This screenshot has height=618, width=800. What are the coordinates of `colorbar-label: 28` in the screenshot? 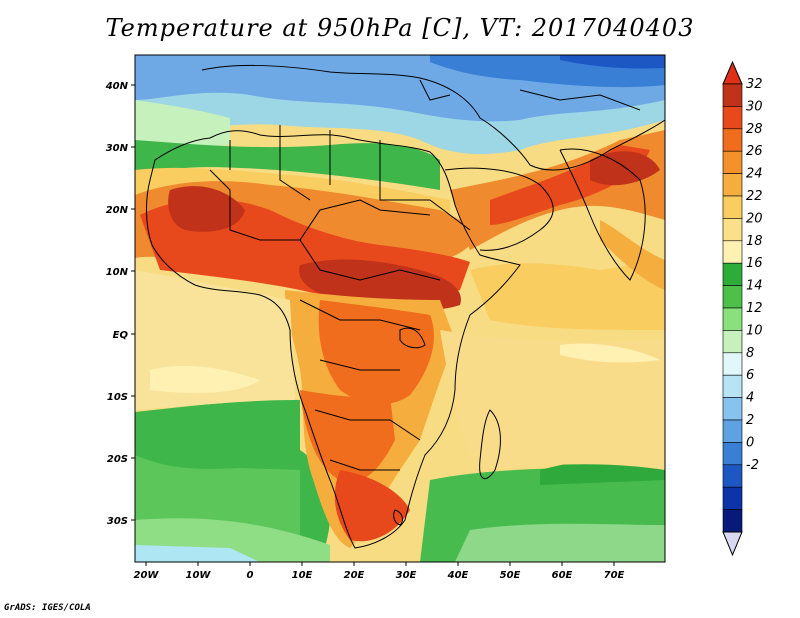 It's located at (754, 129).